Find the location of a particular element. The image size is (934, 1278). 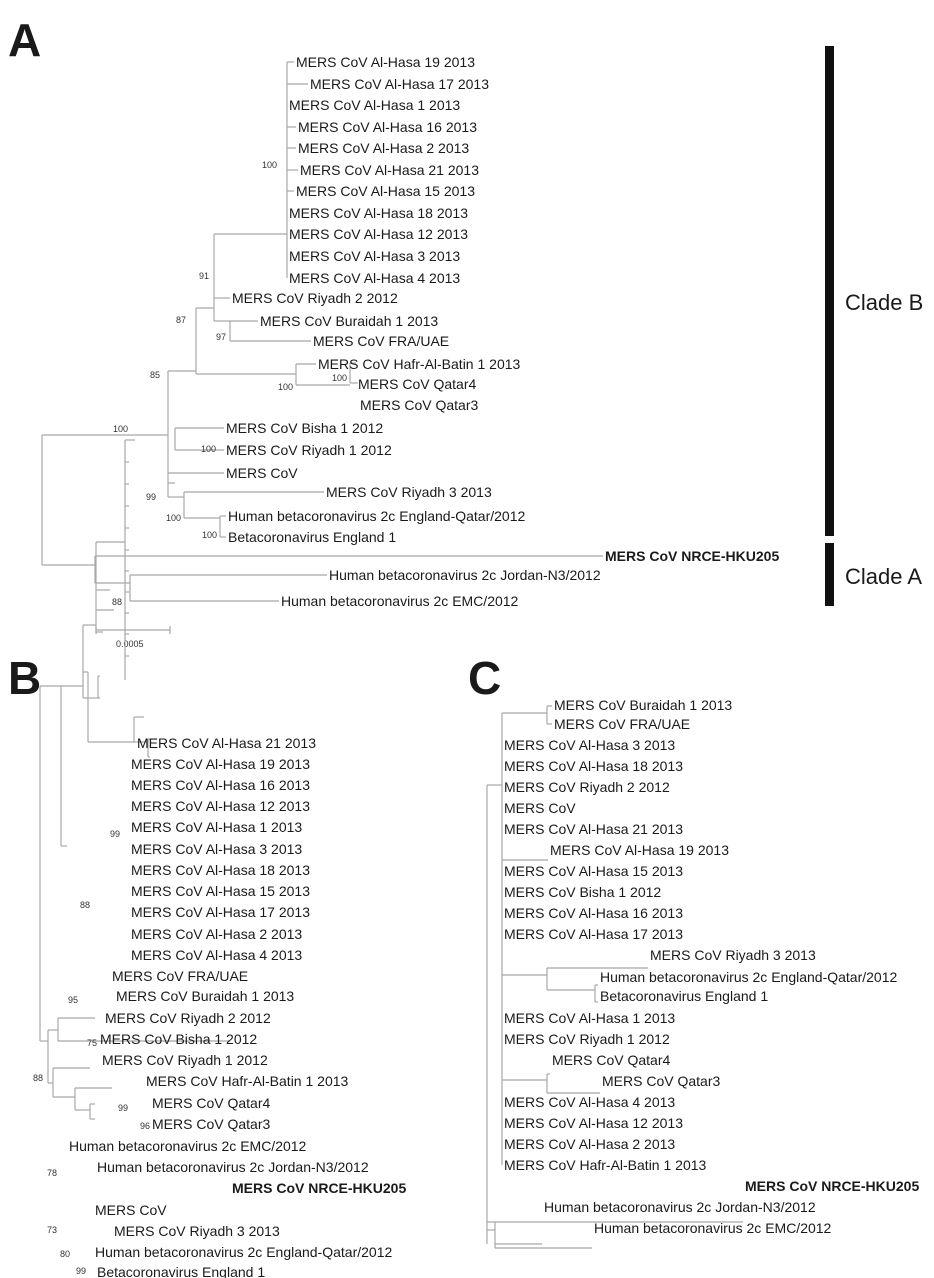

panel-b-leaf: MERS CoV FRA/UAE is located at coordinates (180, 976).